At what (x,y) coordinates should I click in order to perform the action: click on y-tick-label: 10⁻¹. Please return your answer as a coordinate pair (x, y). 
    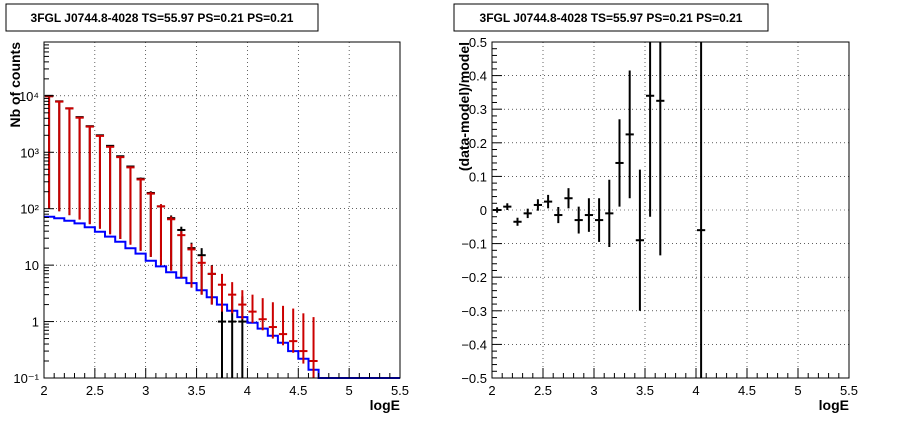
    Looking at the image, I should click on (26, 378).